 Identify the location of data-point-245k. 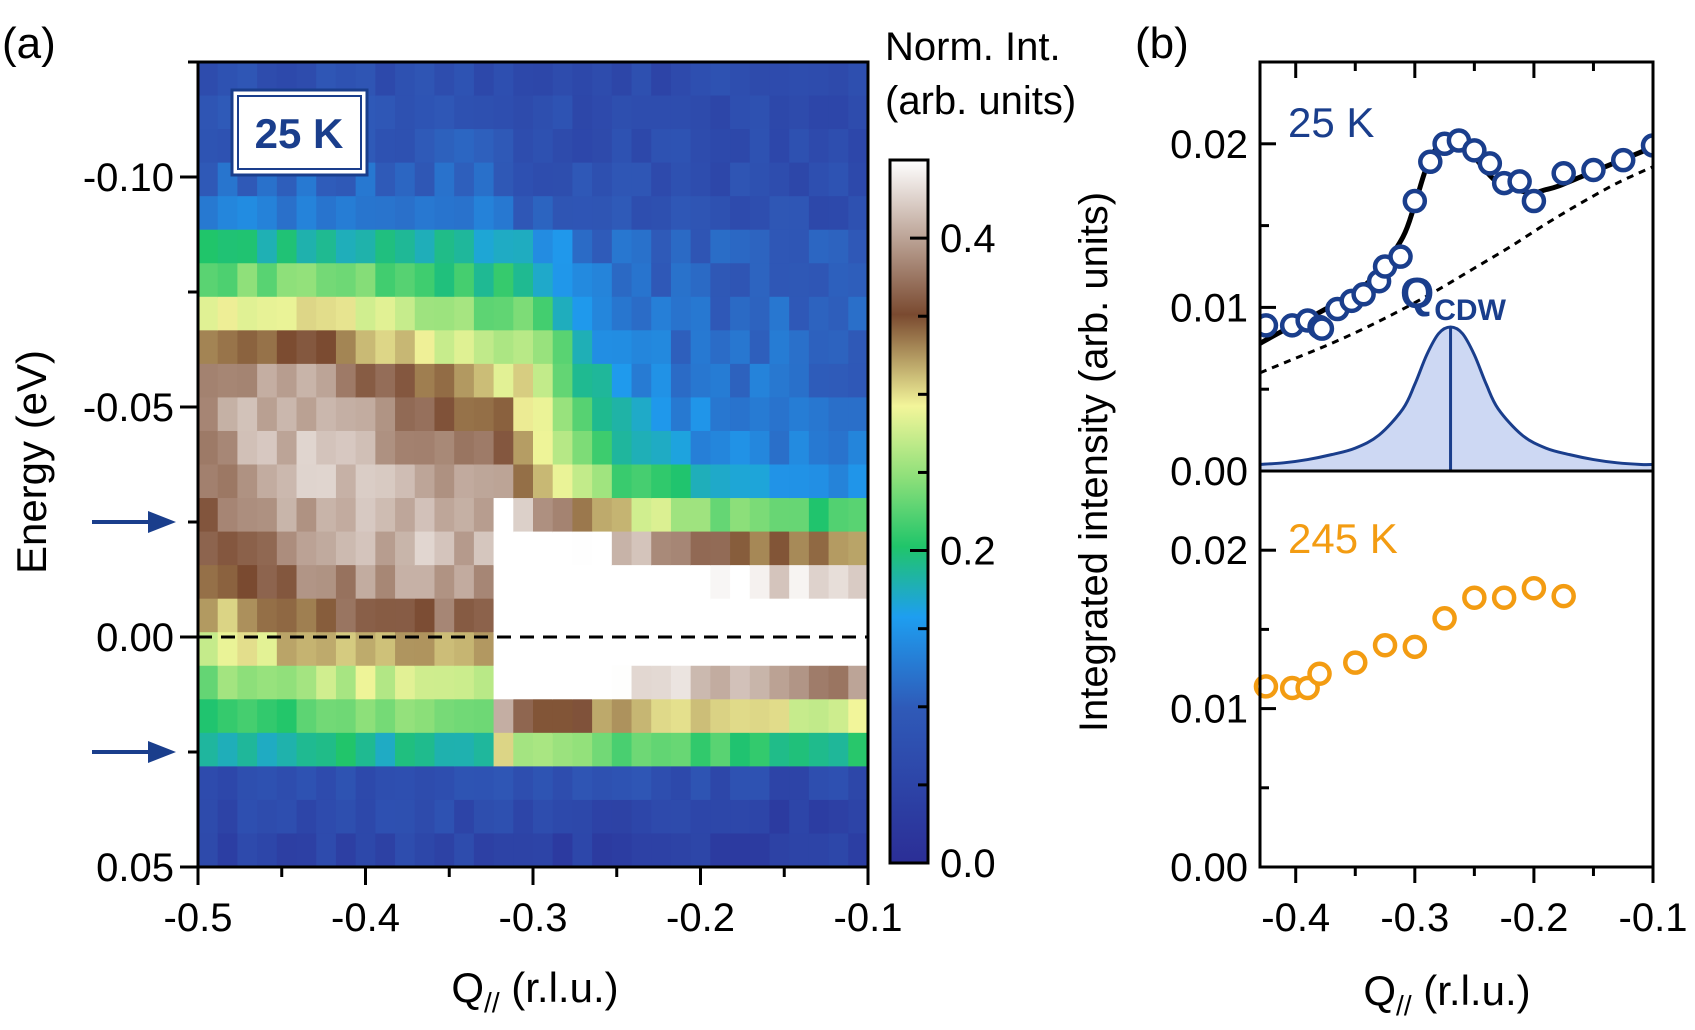
(1563, 596).